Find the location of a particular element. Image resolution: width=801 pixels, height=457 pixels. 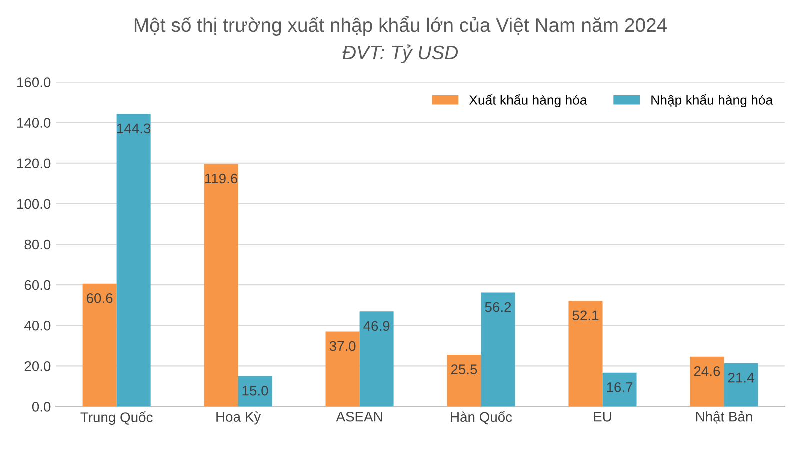

data-label: 37.0 is located at coordinates (343, 346).